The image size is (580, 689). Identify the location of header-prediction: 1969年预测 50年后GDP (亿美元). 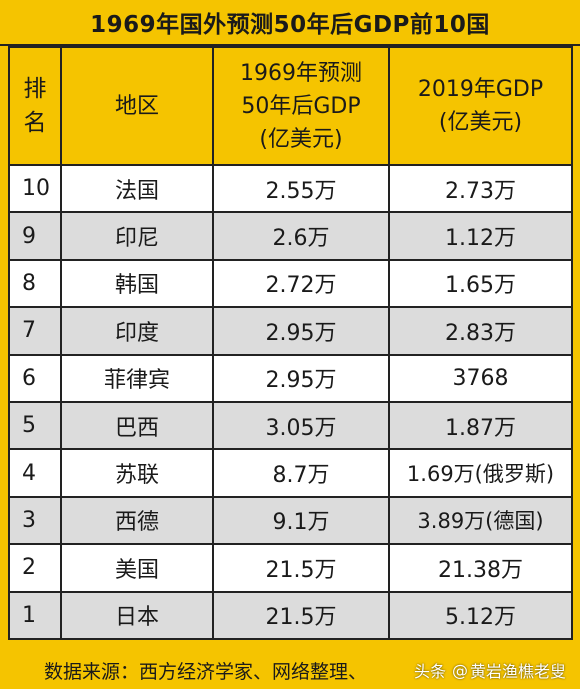
(301, 106).